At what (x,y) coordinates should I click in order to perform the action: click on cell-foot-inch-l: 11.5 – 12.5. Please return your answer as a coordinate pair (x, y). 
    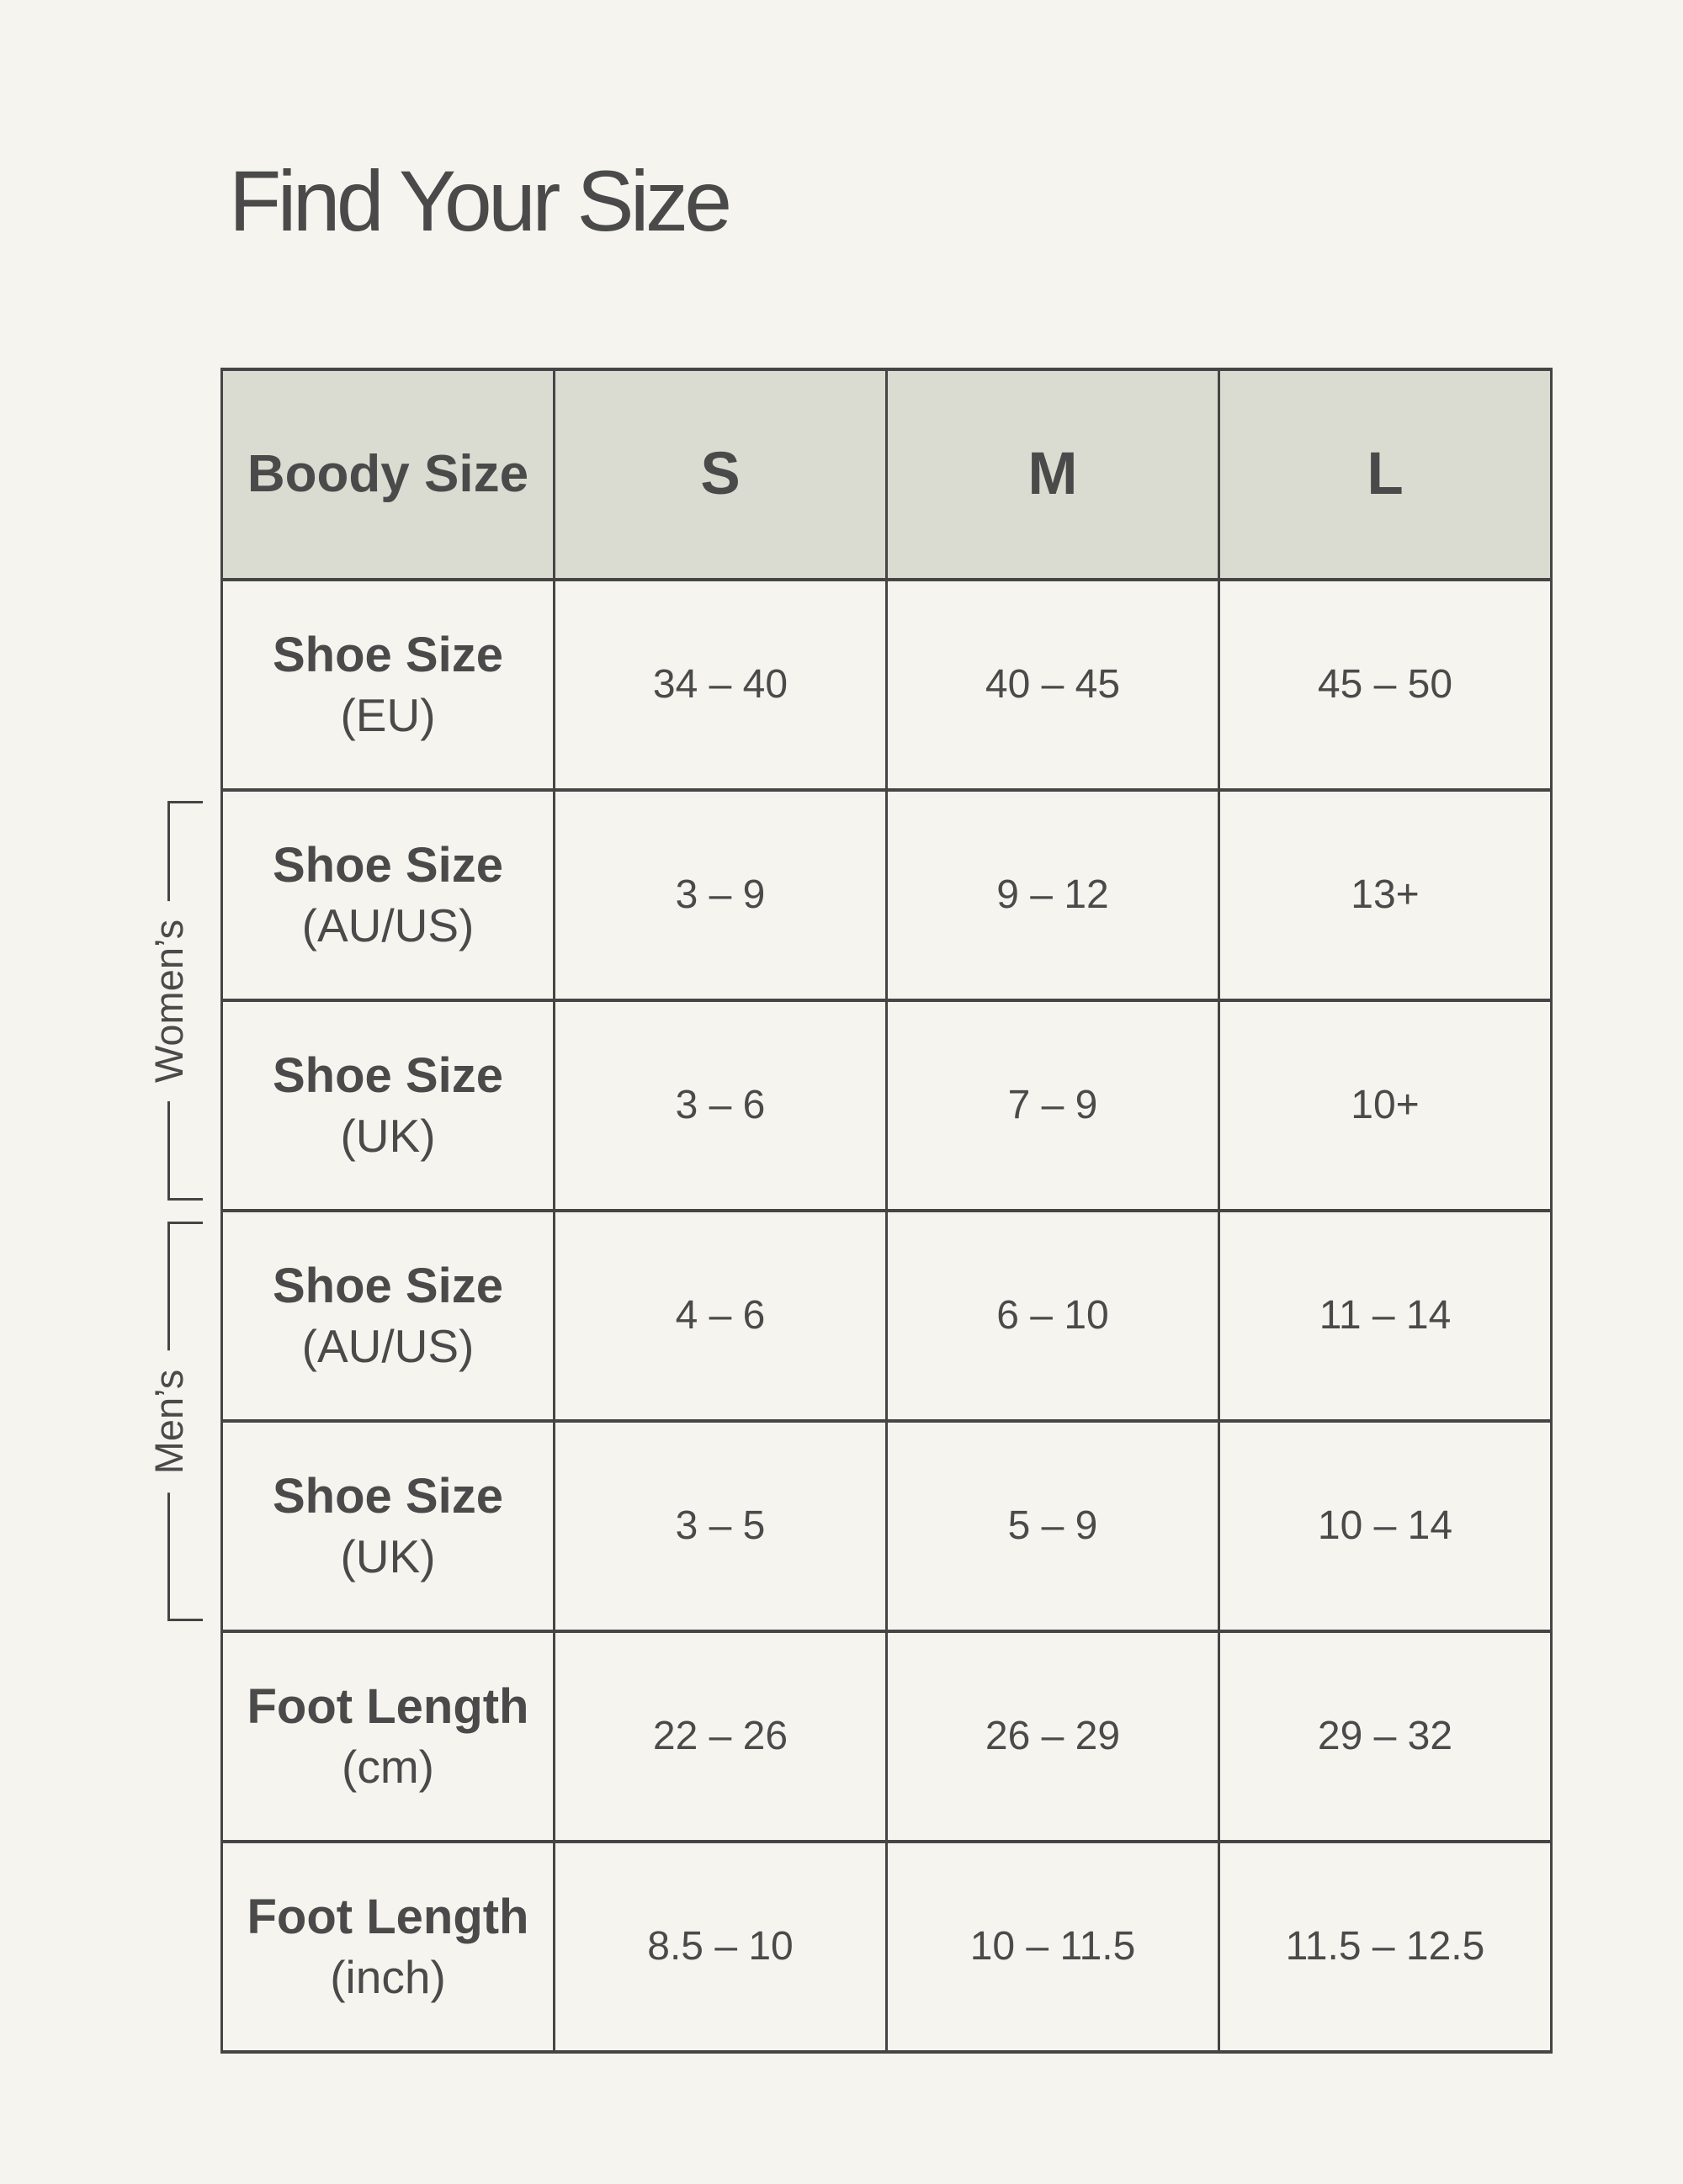
    Looking at the image, I should click on (1385, 1946).